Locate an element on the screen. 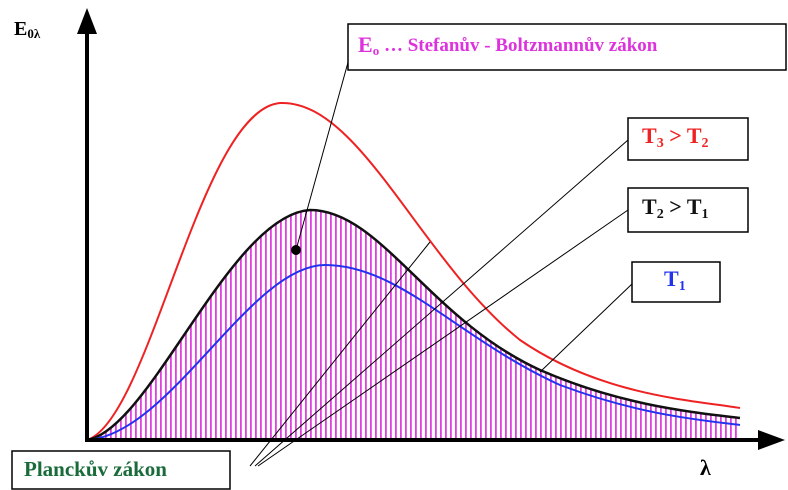 The width and height of the screenshot is (788, 490). x-axis-label: λ is located at coordinates (705, 467).